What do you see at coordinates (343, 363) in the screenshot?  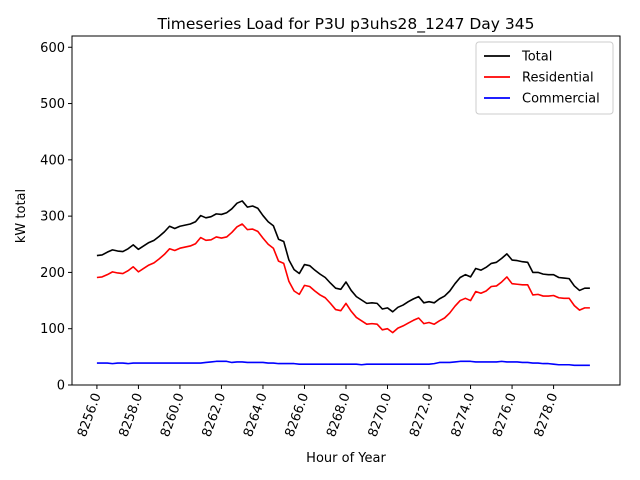 I see `series-line-commercial` at bounding box center [343, 363].